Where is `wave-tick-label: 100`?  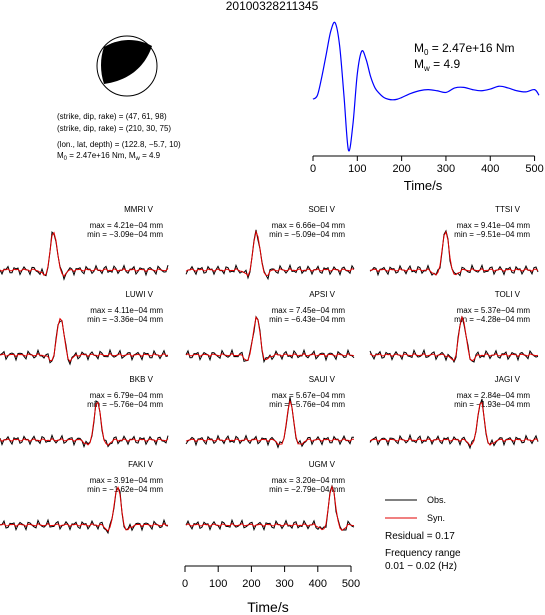 wave-tick-label: 100 is located at coordinates (218, 584).